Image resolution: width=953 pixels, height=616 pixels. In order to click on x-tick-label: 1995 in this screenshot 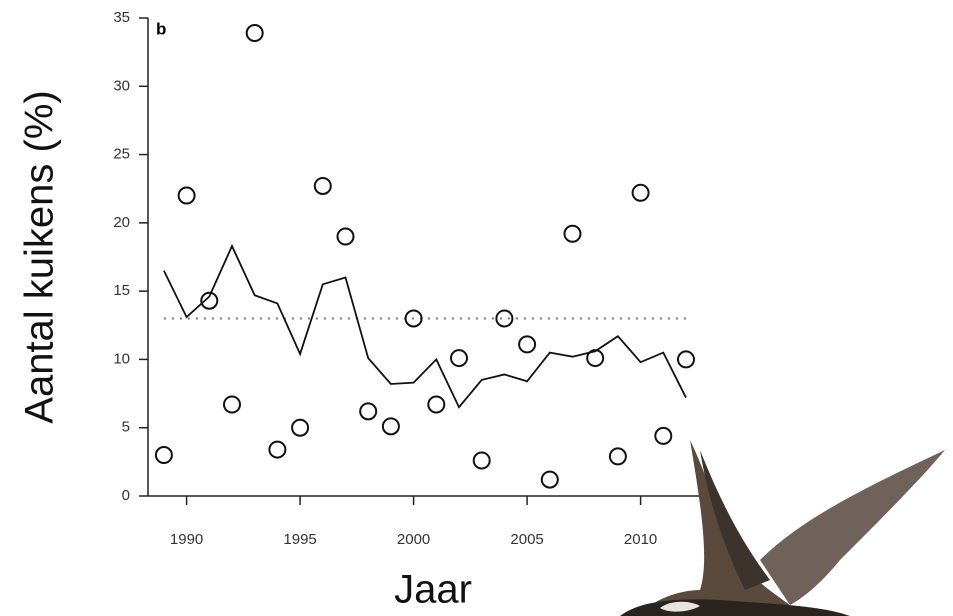, I will do `click(299, 539)`.